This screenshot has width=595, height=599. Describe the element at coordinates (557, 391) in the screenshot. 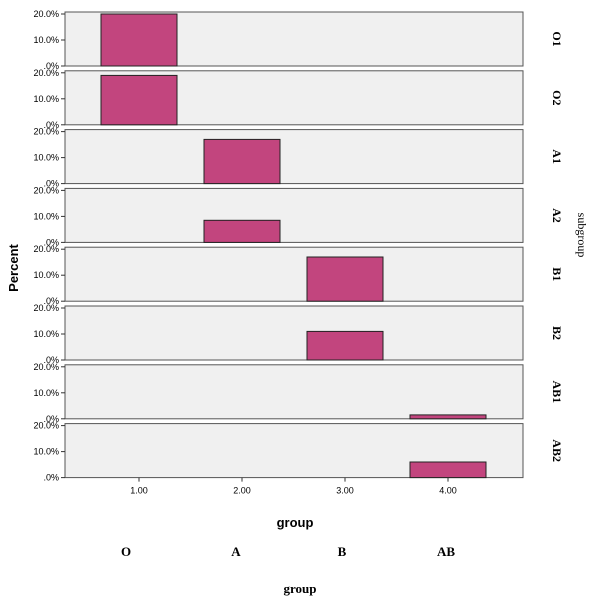

I see `facet-label-ab1: AB1` at that location.